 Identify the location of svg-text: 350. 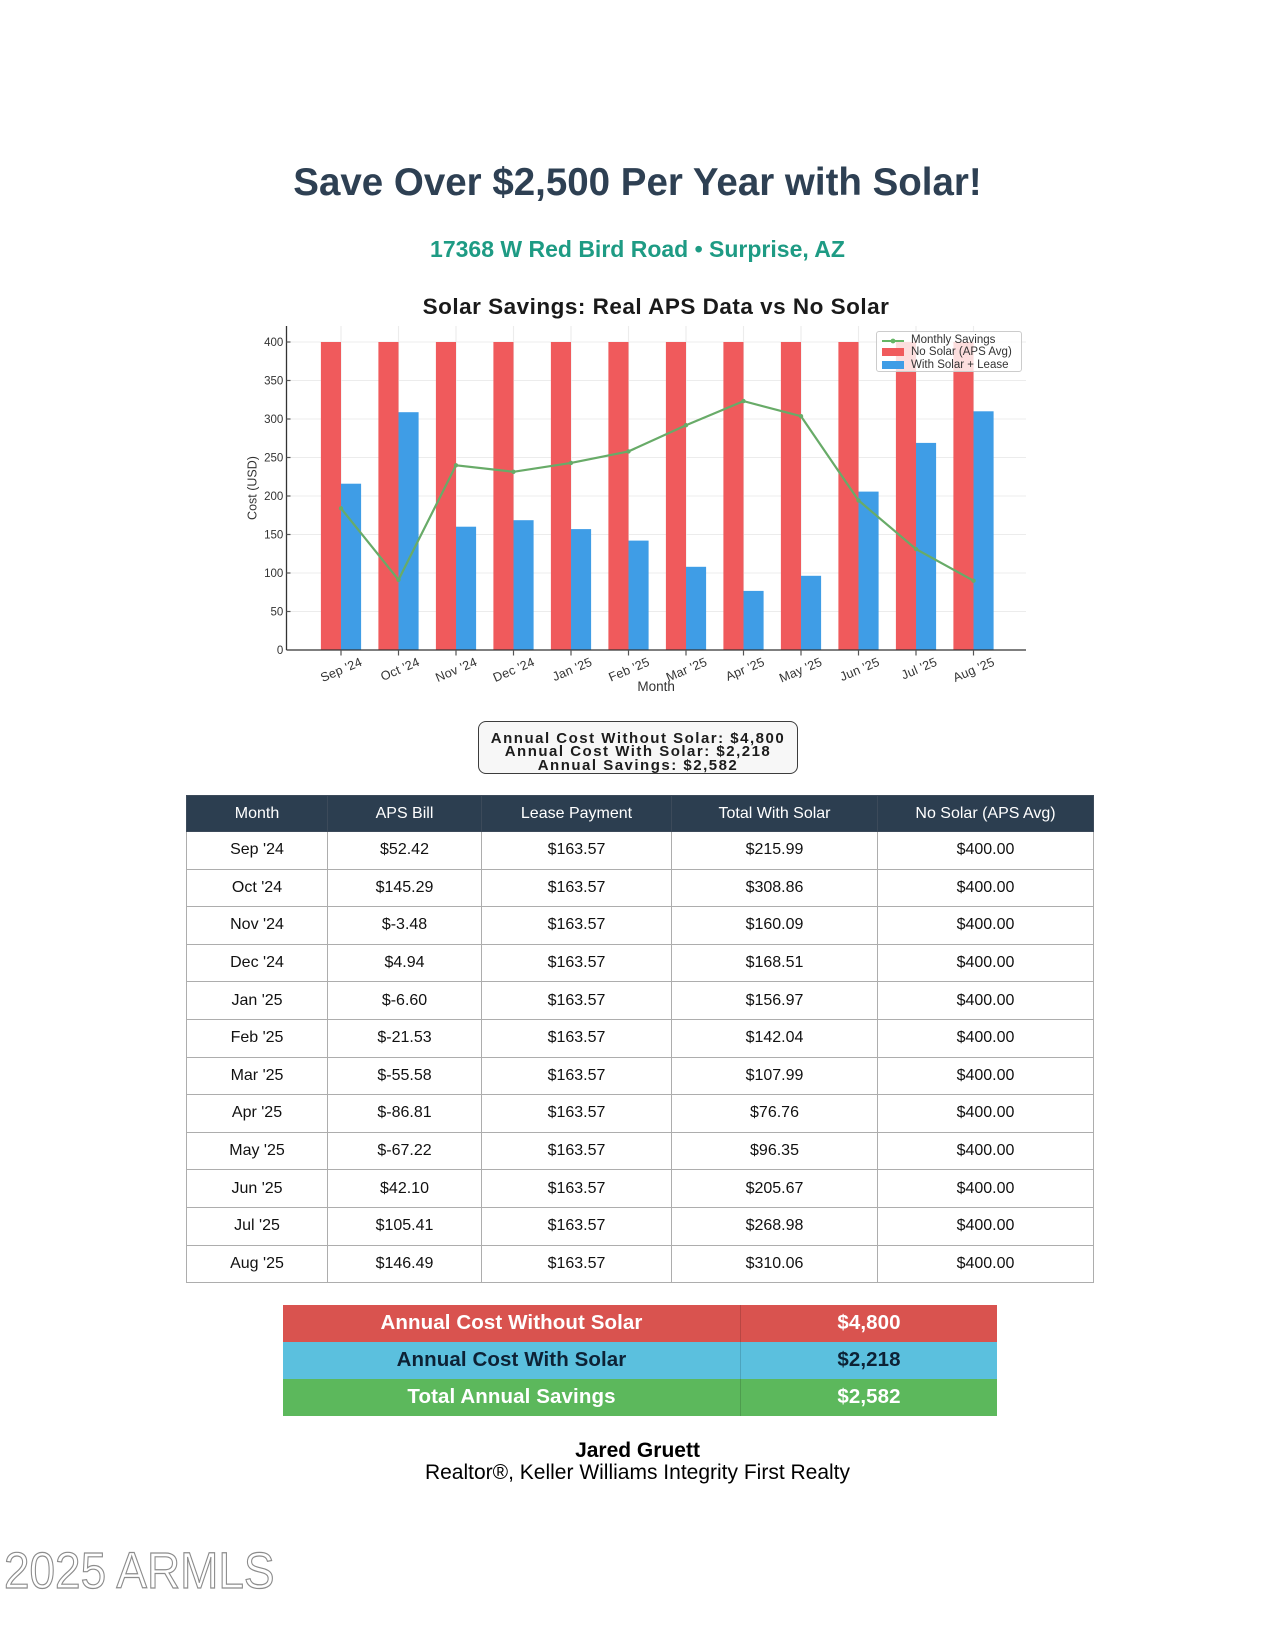
(273, 382).